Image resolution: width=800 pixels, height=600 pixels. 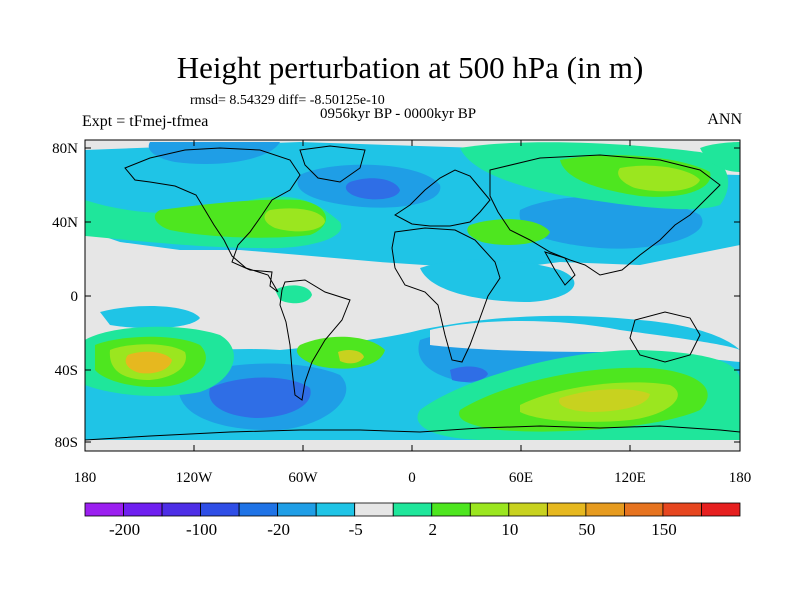 What do you see at coordinates (398, 114) in the screenshot?
I see `period-label: 0956kyr BP - 0000kyr BP` at bounding box center [398, 114].